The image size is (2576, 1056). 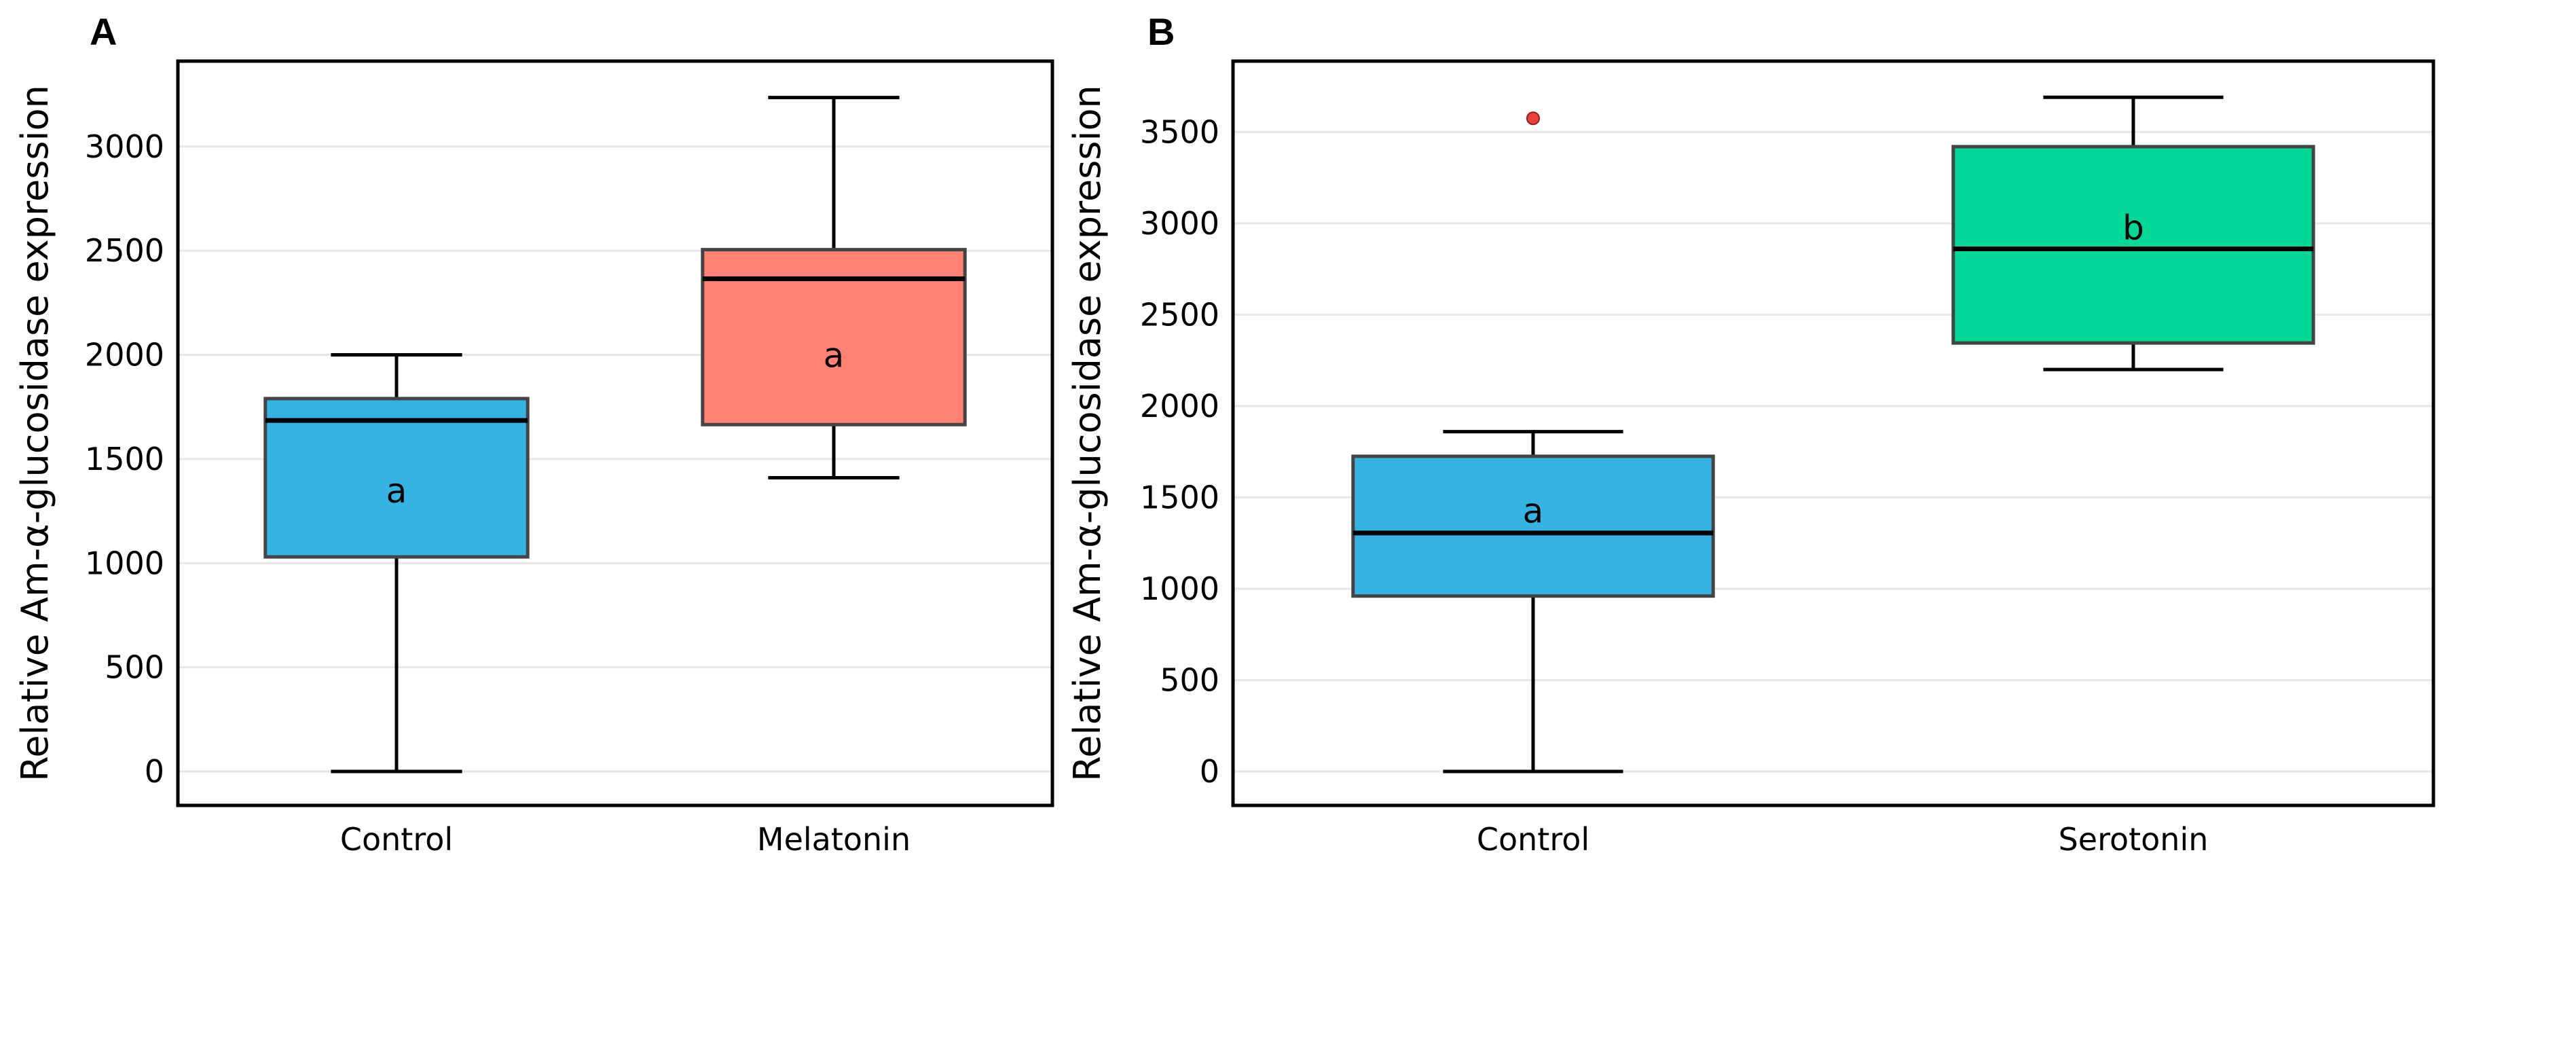 I want to click on panel-label: B, so click(x=1161, y=32).